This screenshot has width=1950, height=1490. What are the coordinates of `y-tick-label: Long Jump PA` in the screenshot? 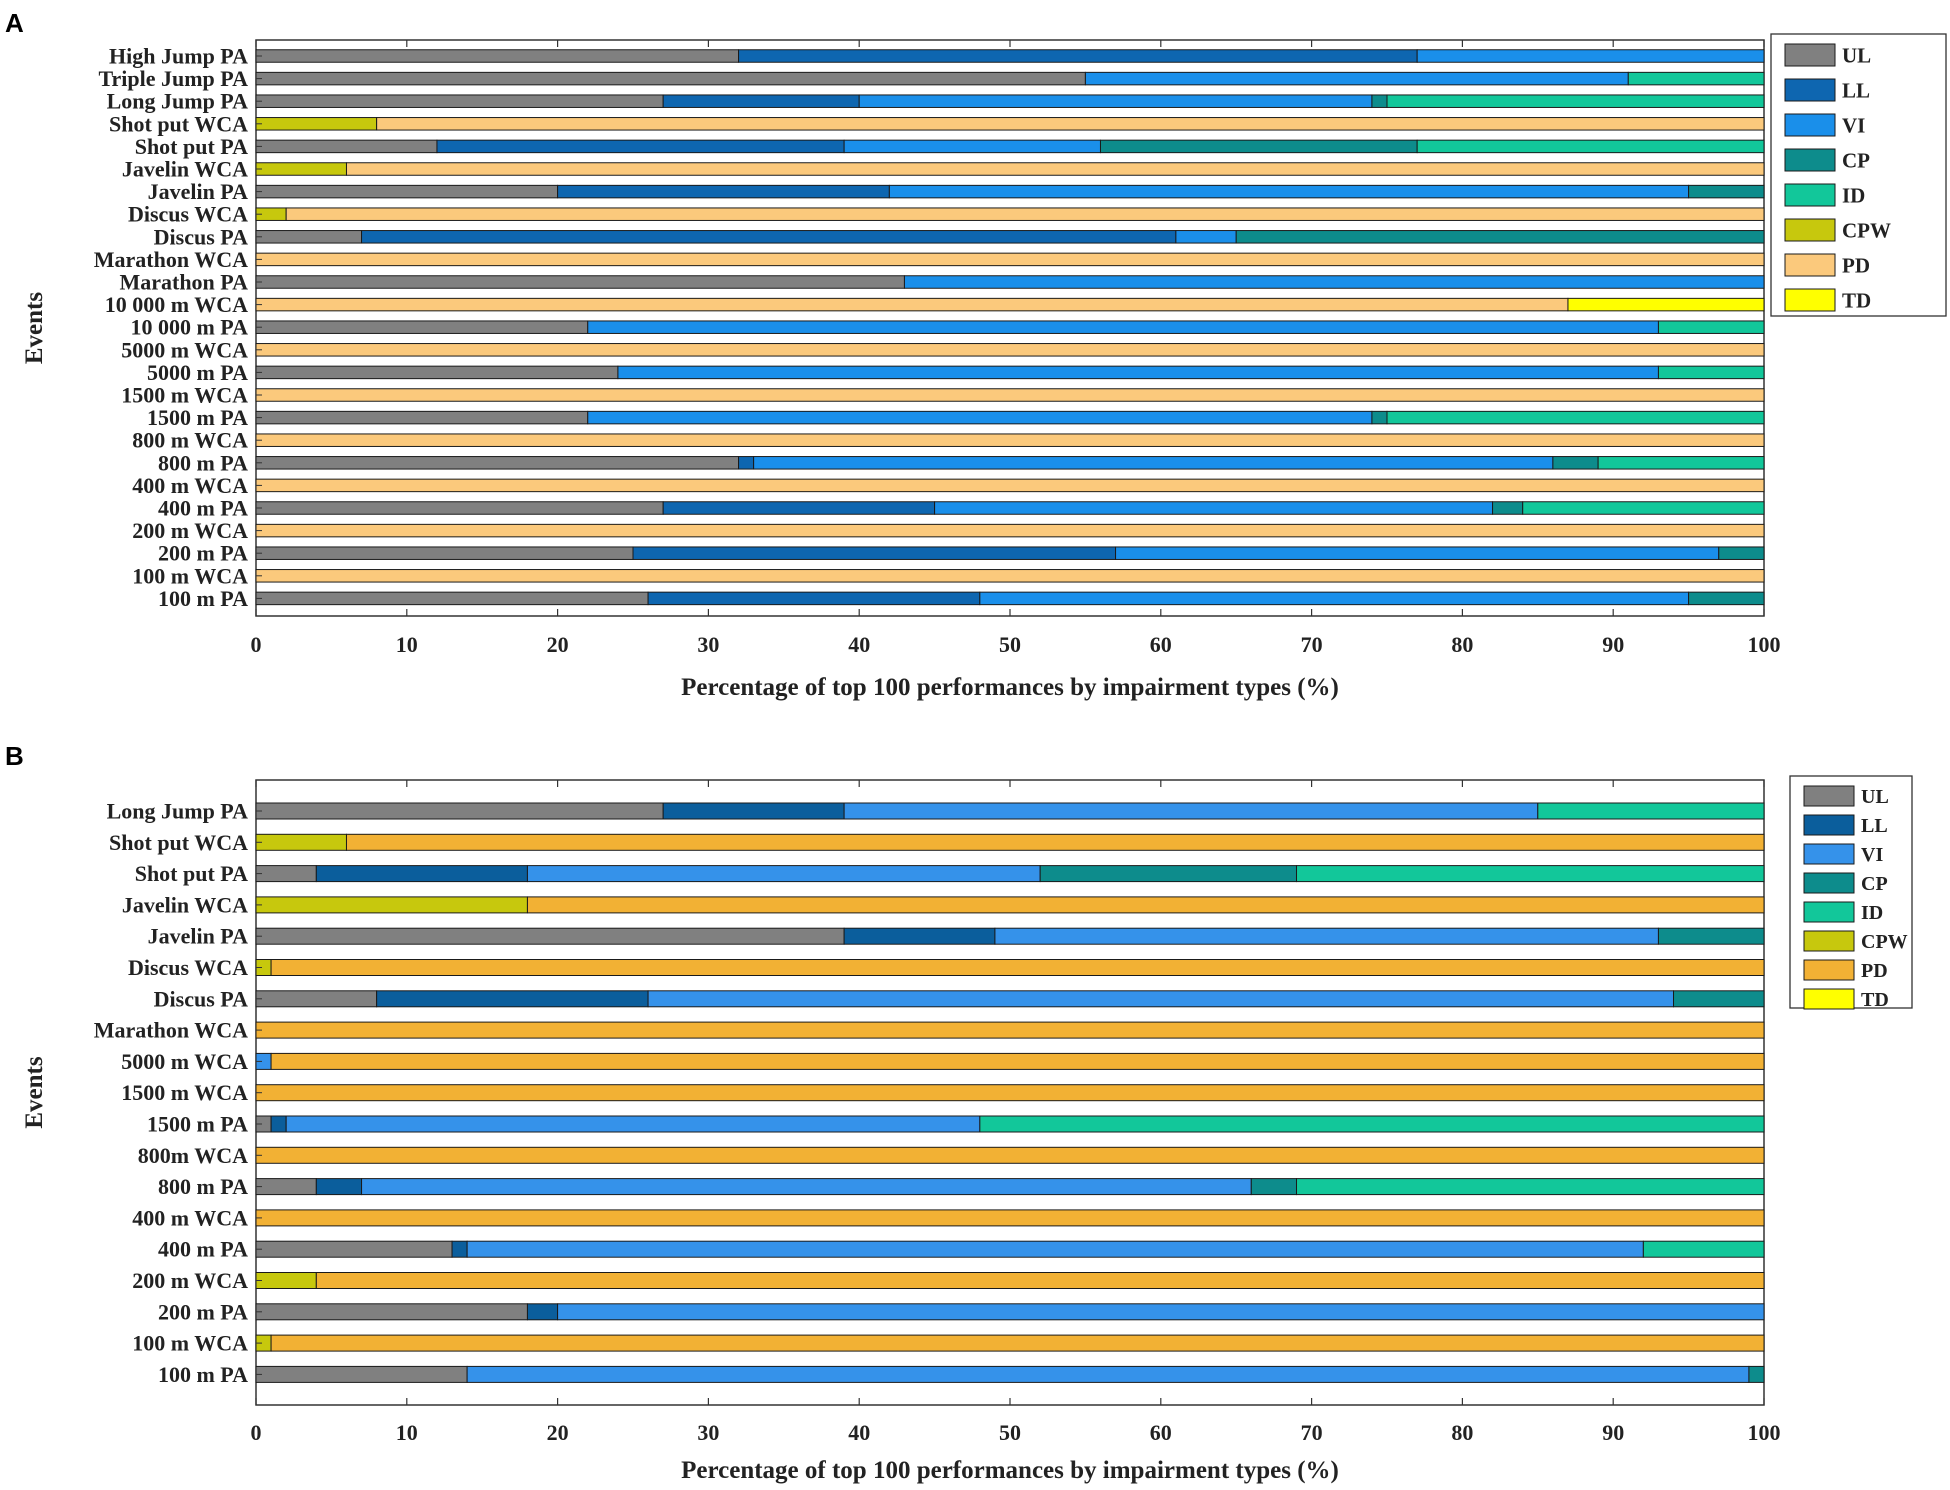 It's located at (178, 101).